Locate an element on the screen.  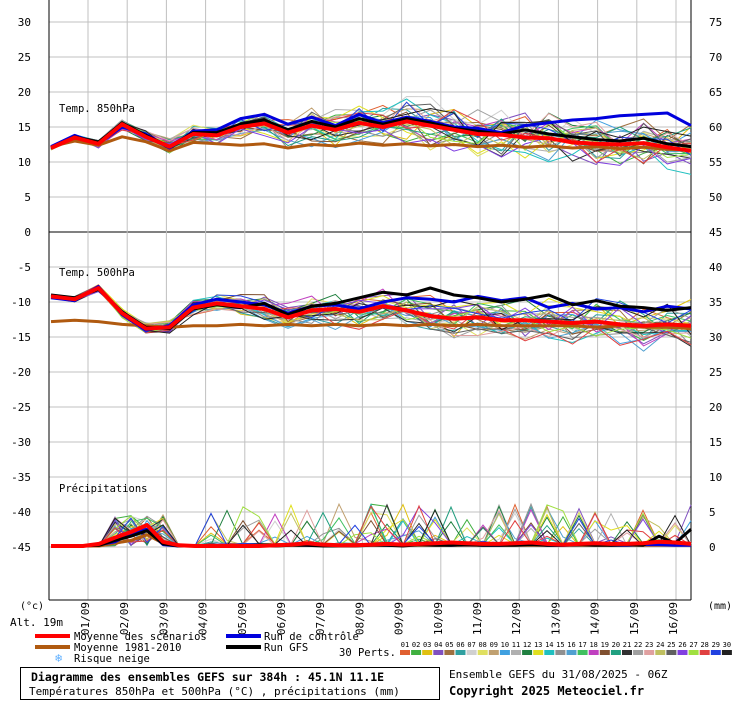
pert-number: 29 is located at coordinates (716, 645).